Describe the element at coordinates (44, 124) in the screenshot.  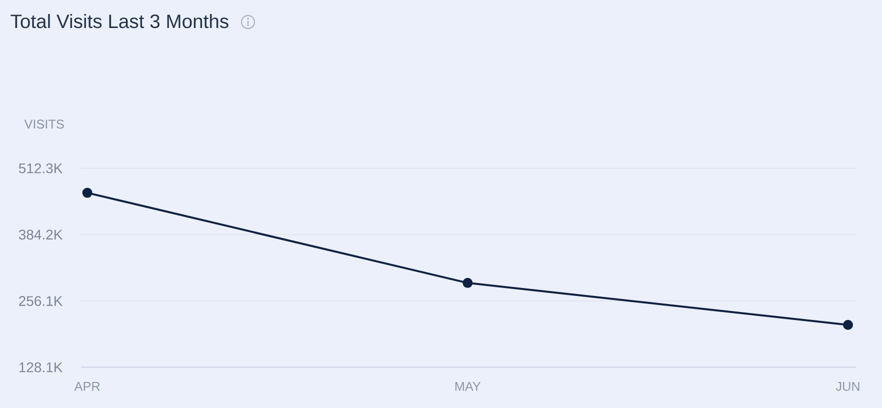
I see `y-axis-title: VISITS` at that location.